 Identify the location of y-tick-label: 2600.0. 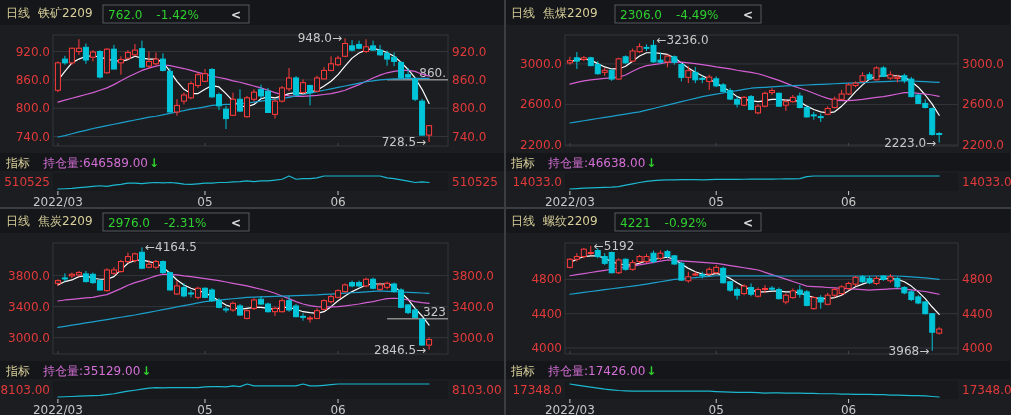
(541, 104).